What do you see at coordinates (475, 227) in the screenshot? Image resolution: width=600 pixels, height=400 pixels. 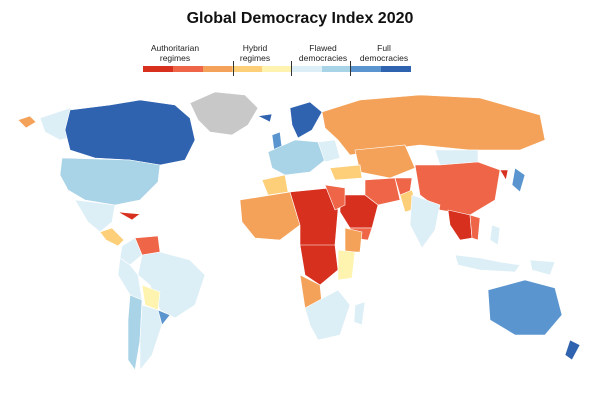 I see `region-vietnam` at bounding box center [475, 227].